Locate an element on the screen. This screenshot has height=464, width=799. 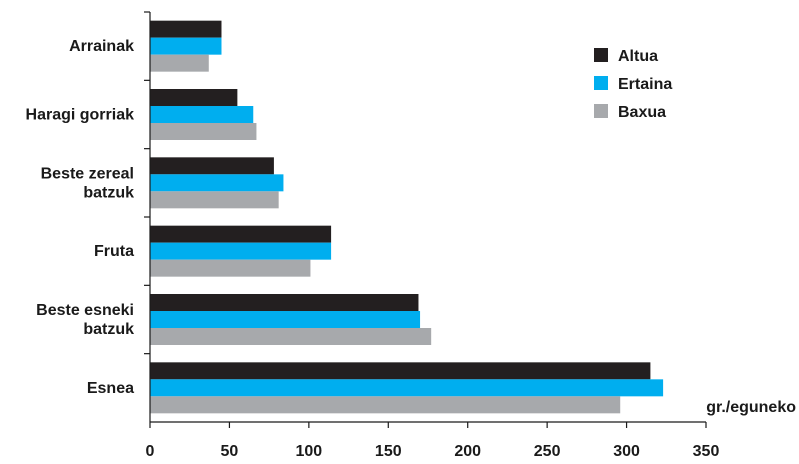
legend: Altua Ertaina Baxua is located at coordinates (633, 84).